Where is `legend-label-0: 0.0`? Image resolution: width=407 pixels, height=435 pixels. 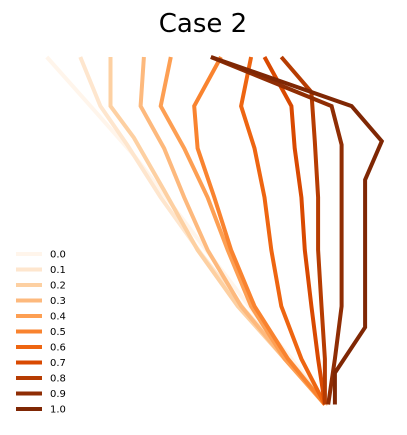 legend-label-0: 0.0 is located at coordinates (58, 255).